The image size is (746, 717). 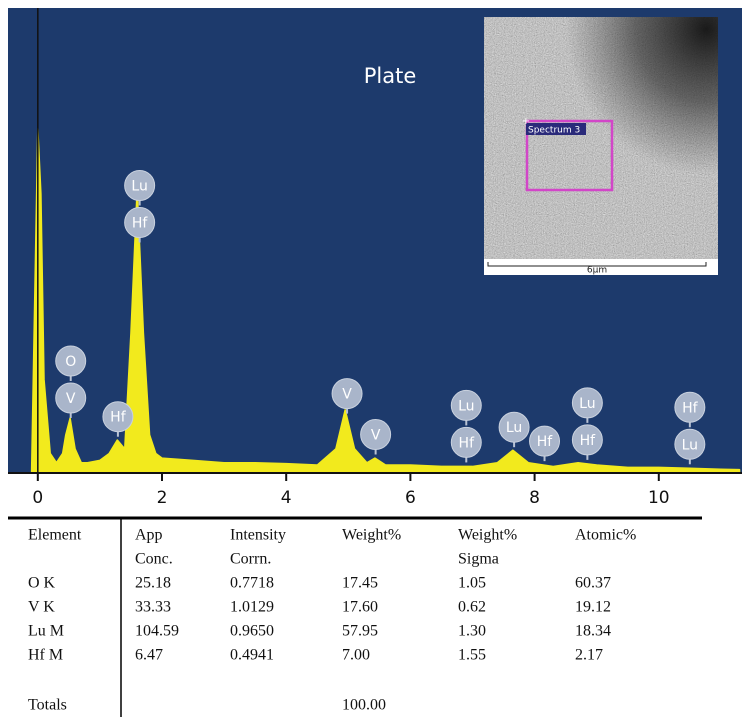 I want to click on table-cell: 33.33, so click(x=153, y=607).